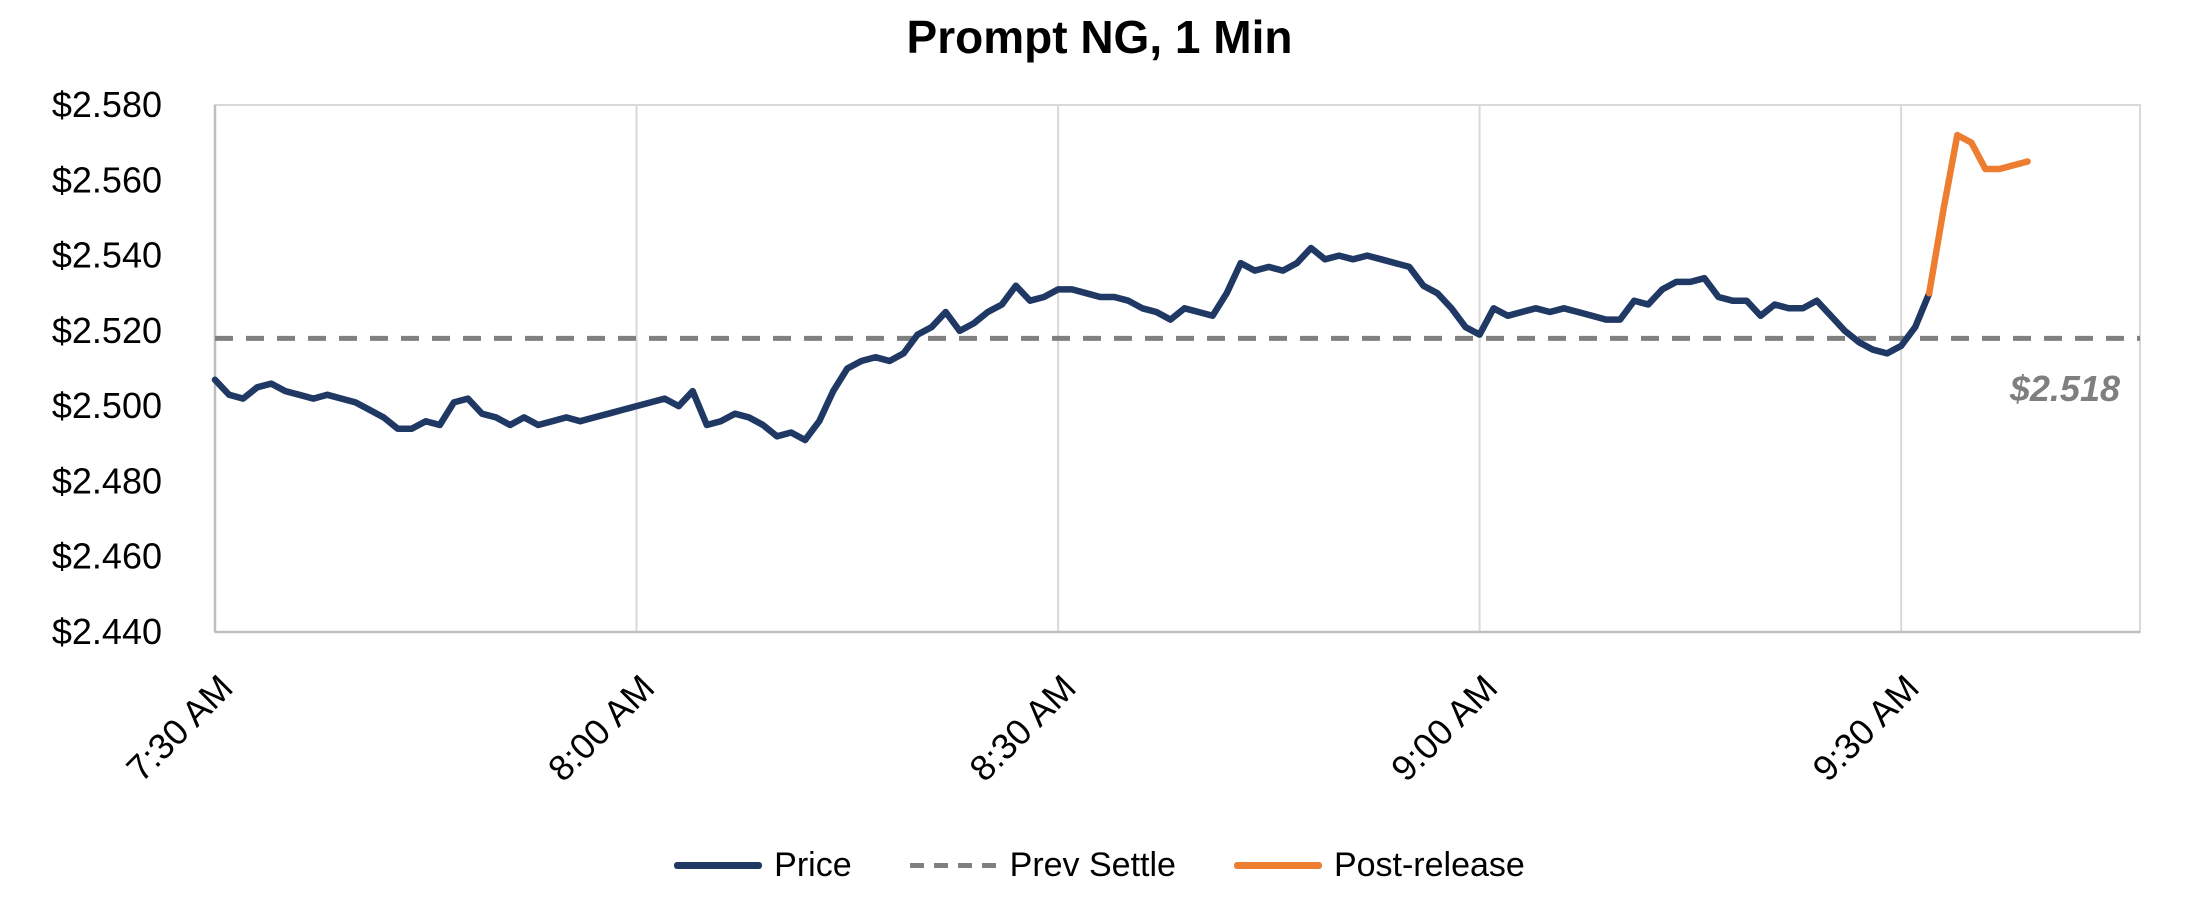  Describe the element at coordinates (2064, 388) in the screenshot. I see `prev-settle-annotation: $2.518` at that location.